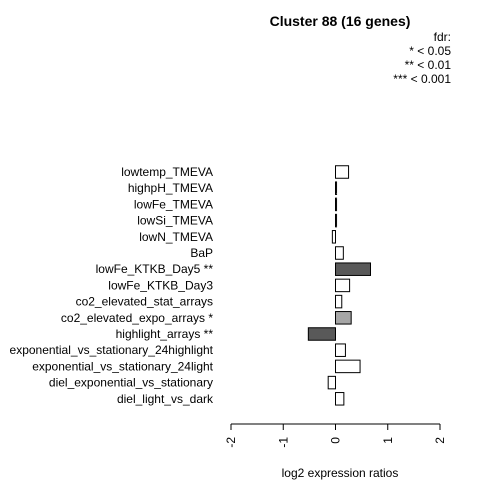 This screenshot has width=480, height=495. Describe the element at coordinates (231, 442) in the screenshot. I see `x-tick-label: -2` at that location.